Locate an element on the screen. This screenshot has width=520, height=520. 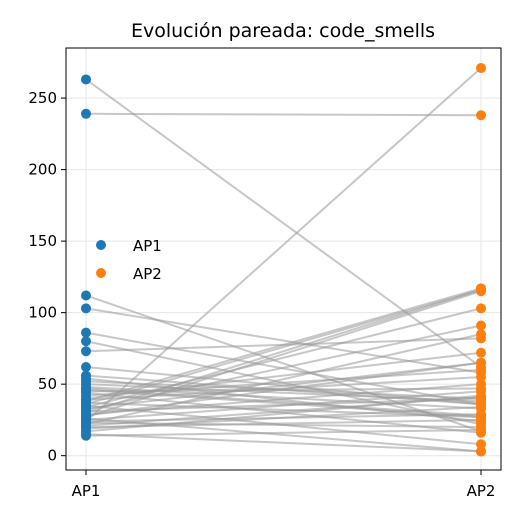
legend: AP1 AP2 is located at coordinates (129, 260).